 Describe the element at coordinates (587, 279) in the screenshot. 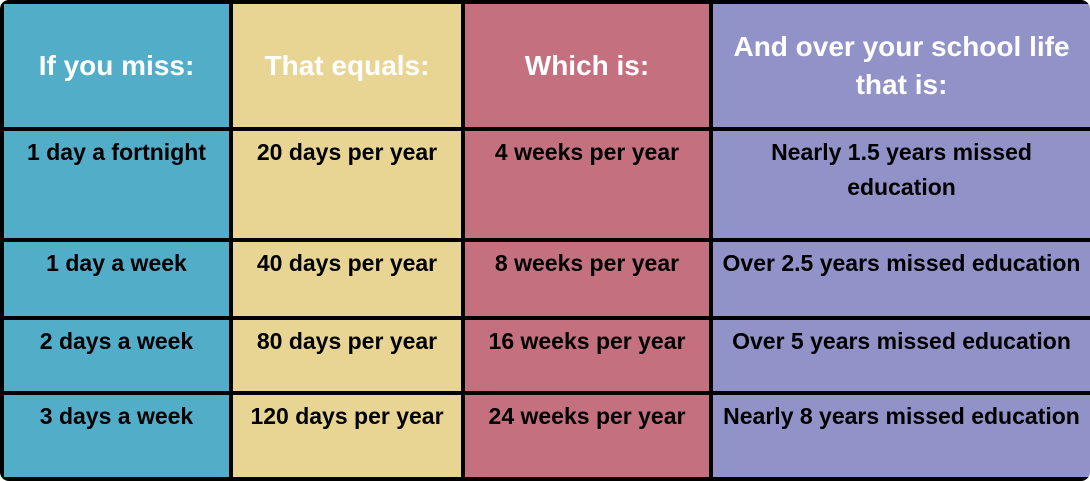

I see `cell-which: 8 weeks per year` at that location.